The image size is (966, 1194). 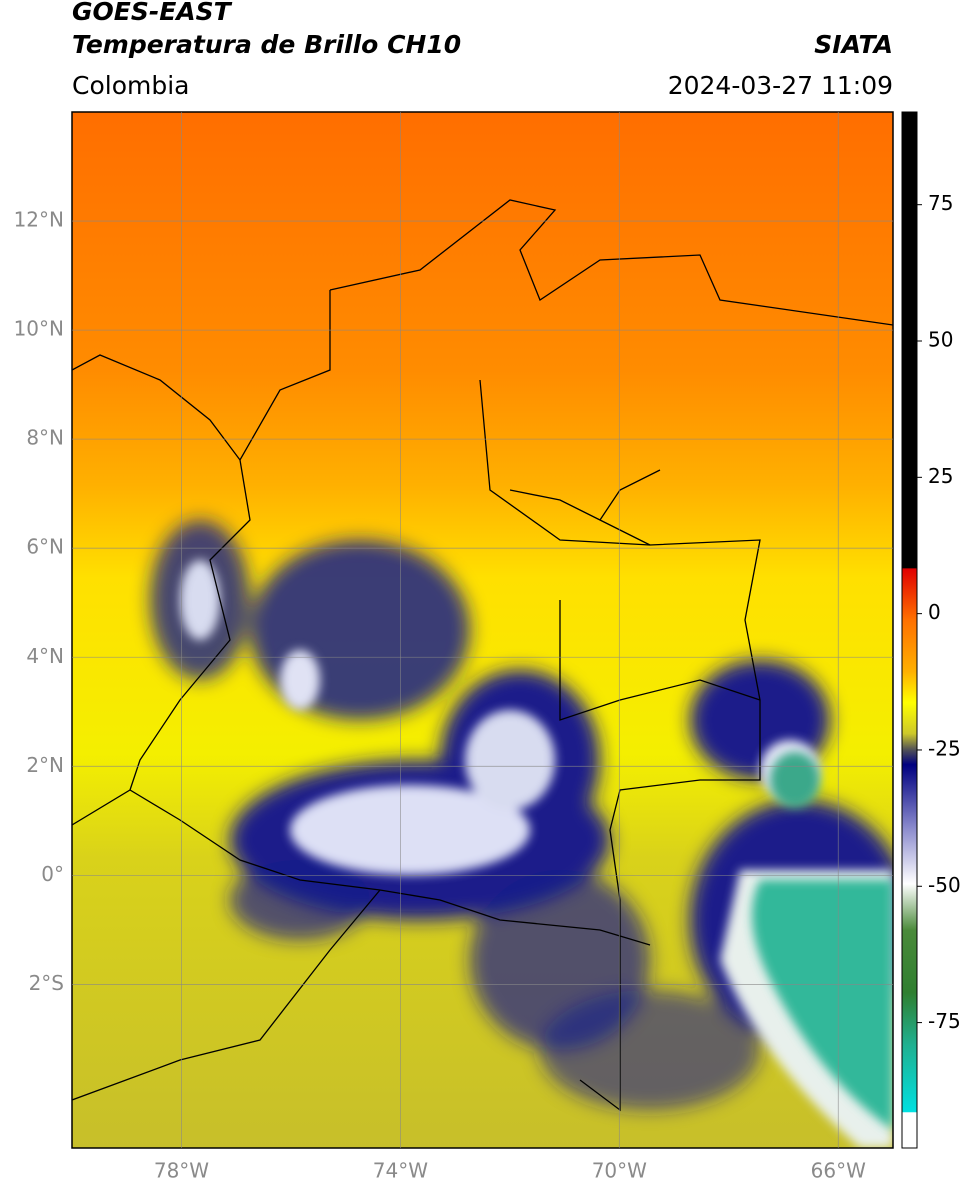 What do you see at coordinates (944, 885) in the screenshot?
I see `colorbar-tick-label: -50` at bounding box center [944, 885].